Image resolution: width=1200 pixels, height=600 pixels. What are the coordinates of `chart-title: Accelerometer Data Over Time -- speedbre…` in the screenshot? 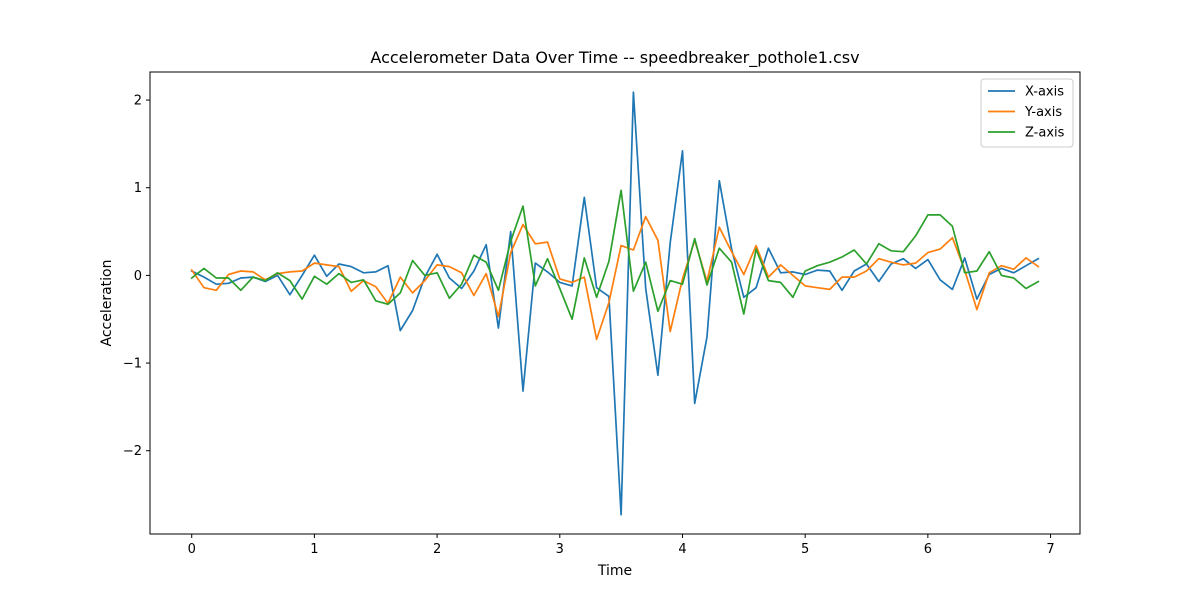 It's located at (614, 58).